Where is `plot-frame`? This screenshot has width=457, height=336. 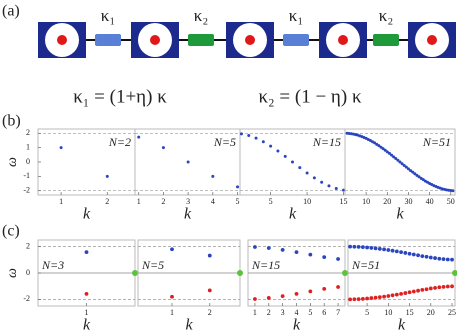 plot-frame is located at coordinates (400, 162).